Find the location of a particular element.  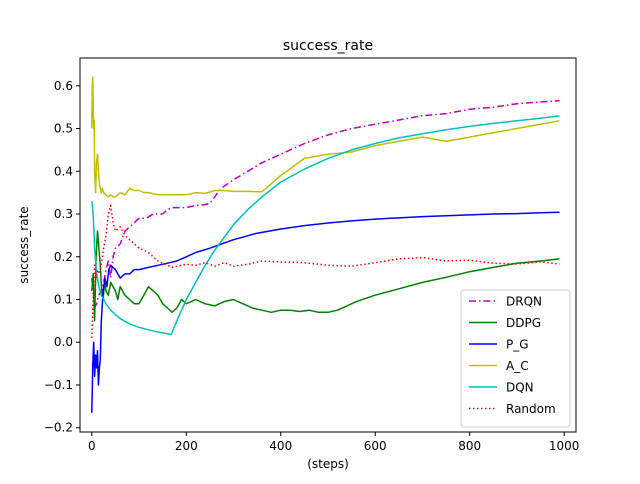

y-tick-label: −0.1 is located at coordinates (58, 385).